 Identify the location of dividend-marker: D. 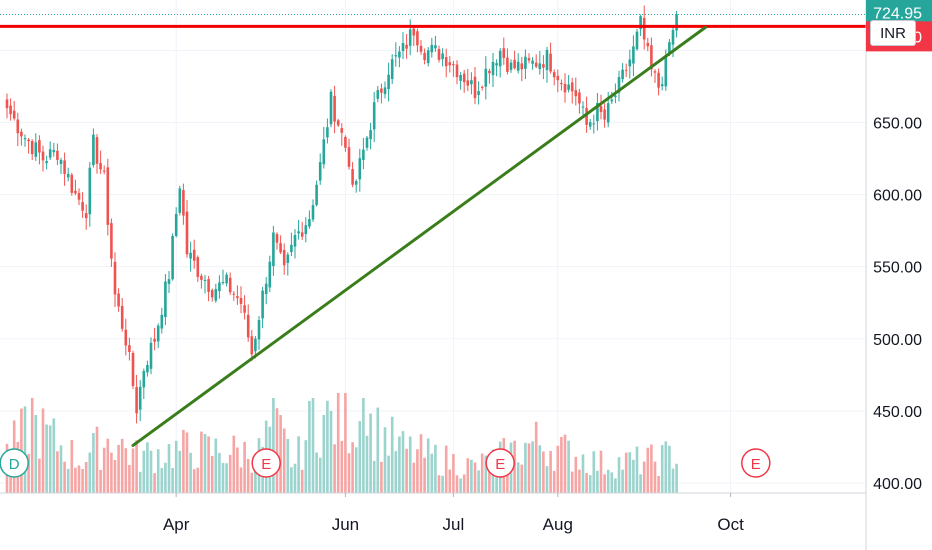
(14, 463).